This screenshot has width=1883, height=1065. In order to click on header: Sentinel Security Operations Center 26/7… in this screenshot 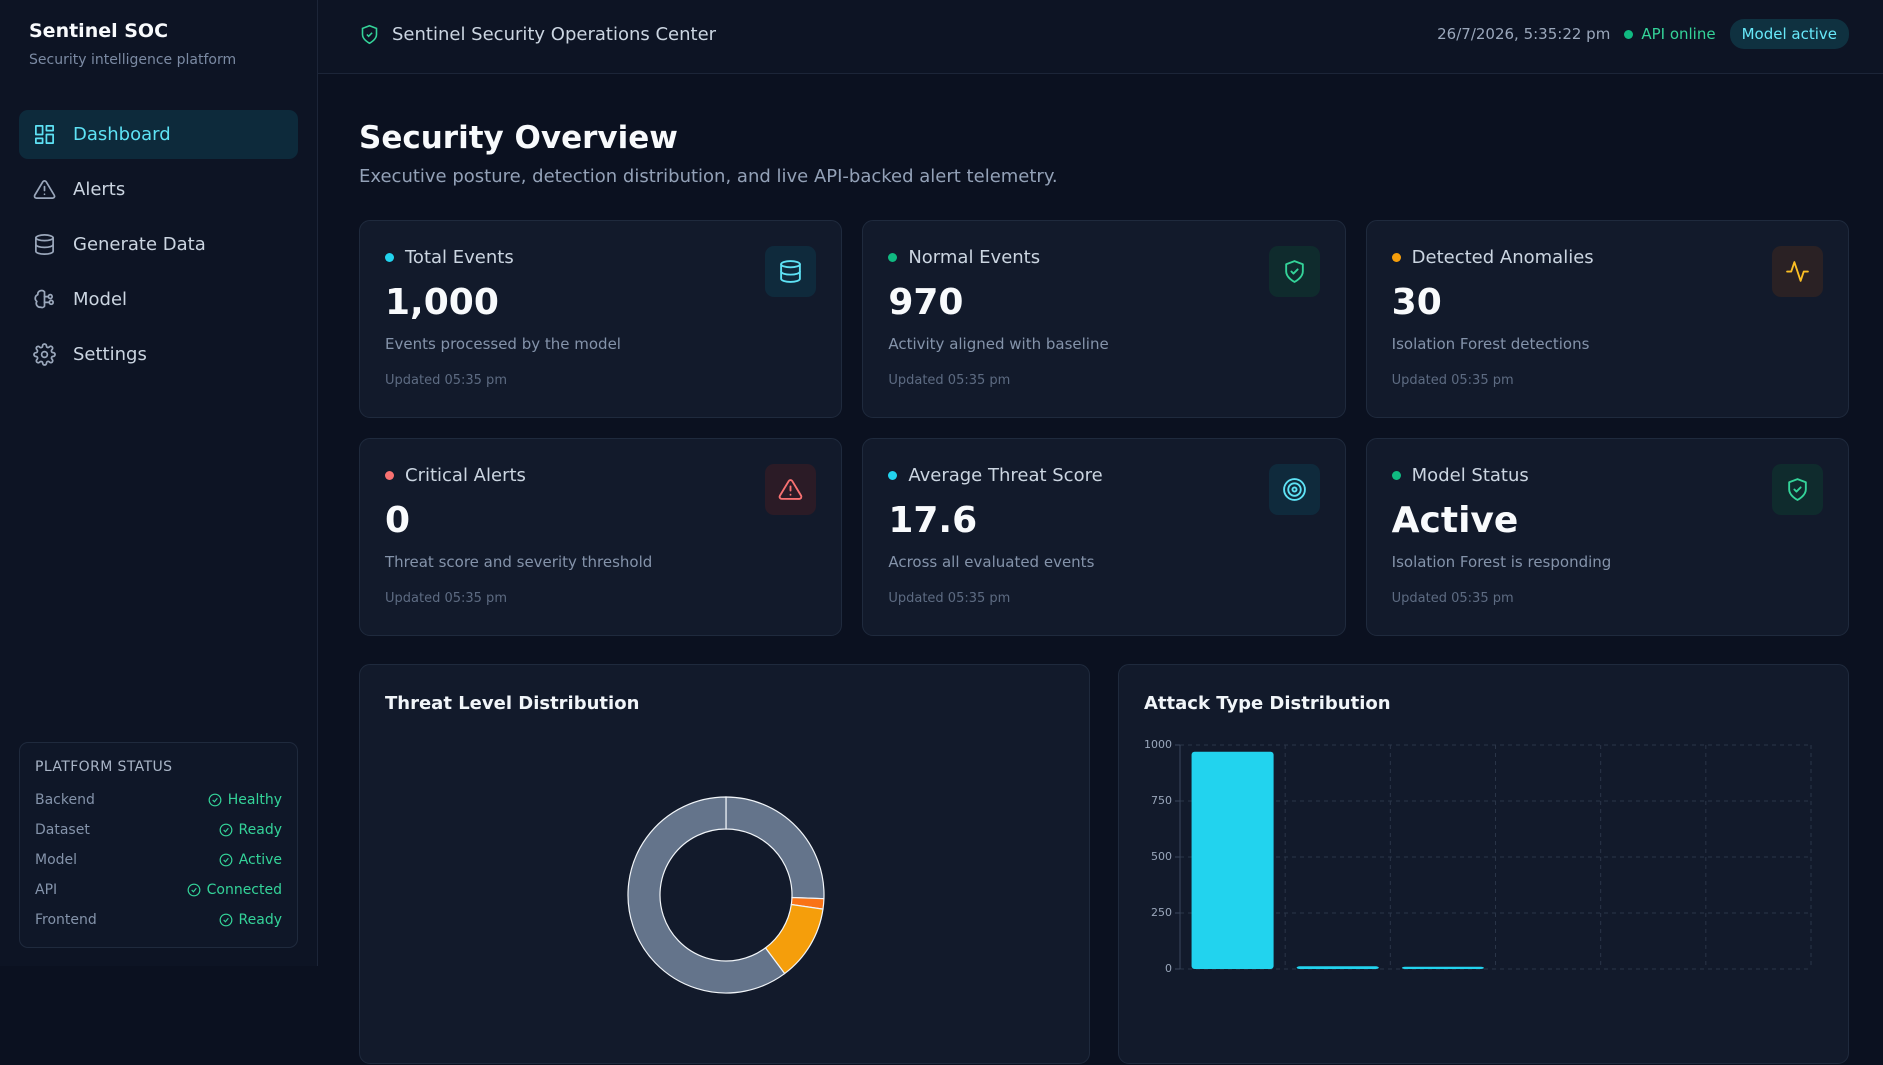, I will do `click(1100, 37)`.